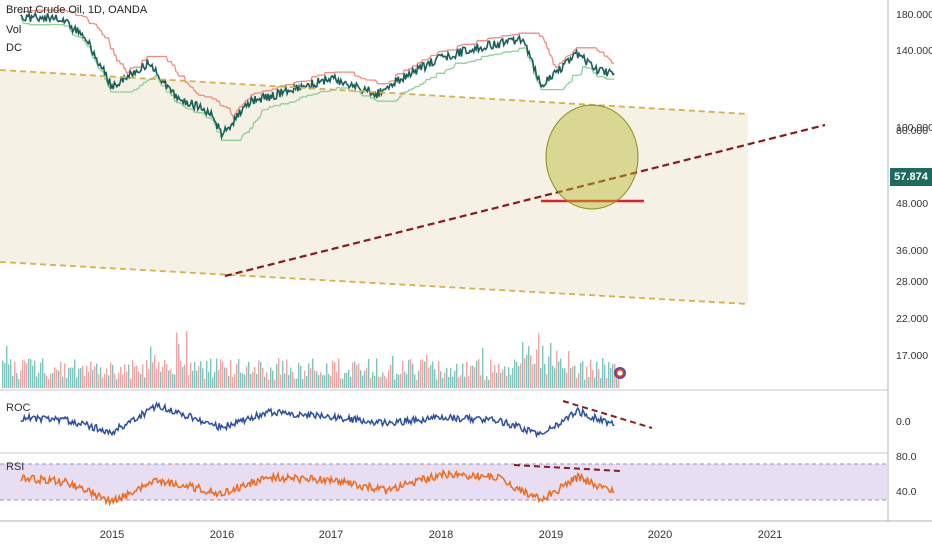 This screenshot has width=932, height=555. Describe the element at coordinates (222, 535) in the screenshot. I see `time-tick: 2016` at that location.